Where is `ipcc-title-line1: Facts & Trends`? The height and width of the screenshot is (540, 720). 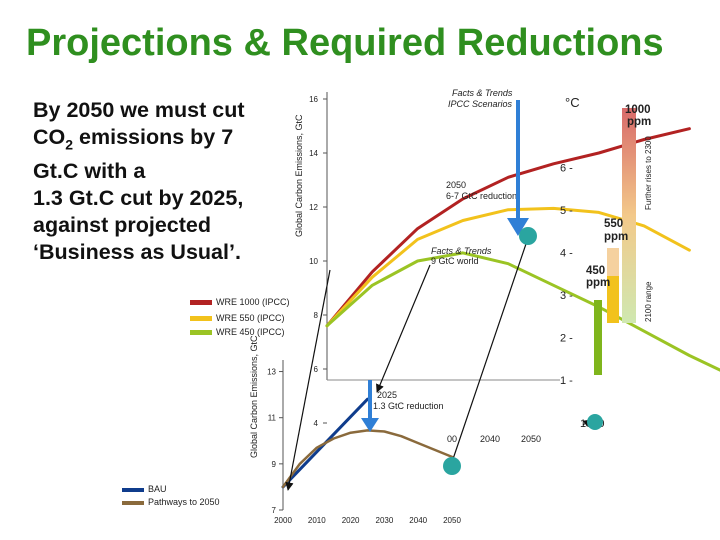 ipcc-title-line1: Facts & Trends is located at coordinates (482, 93).